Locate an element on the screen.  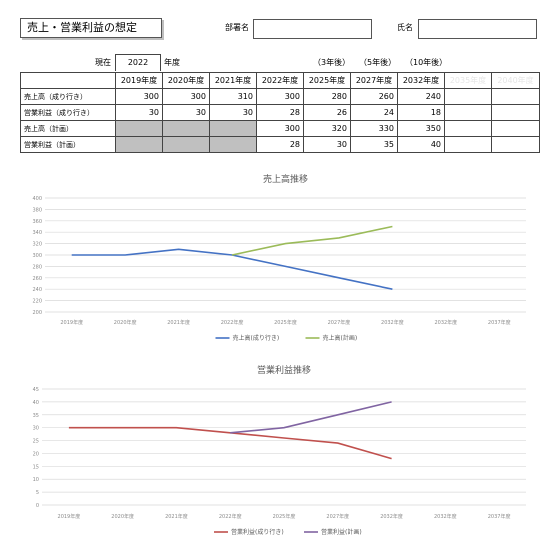
year-suffix-label: 年度 is located at coordinates (172, 62).